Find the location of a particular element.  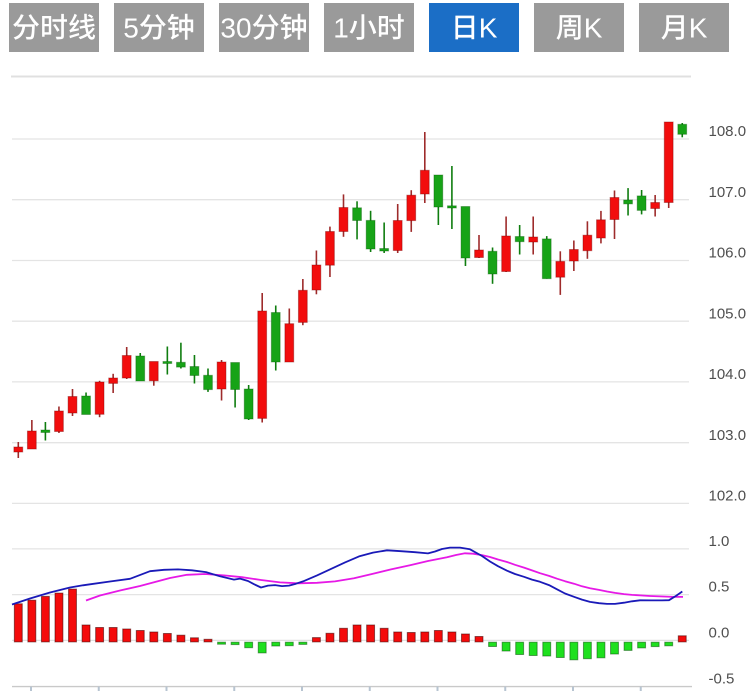

svg-text: 0.0 is located at coordinates (719, 633).